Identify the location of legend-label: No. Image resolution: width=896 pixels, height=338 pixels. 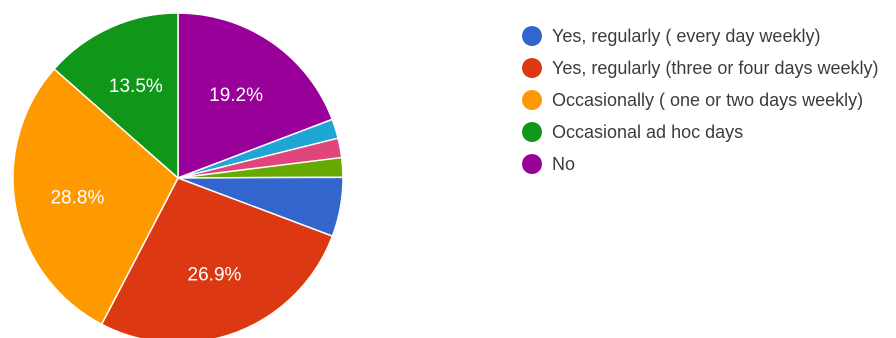
(564, 164).